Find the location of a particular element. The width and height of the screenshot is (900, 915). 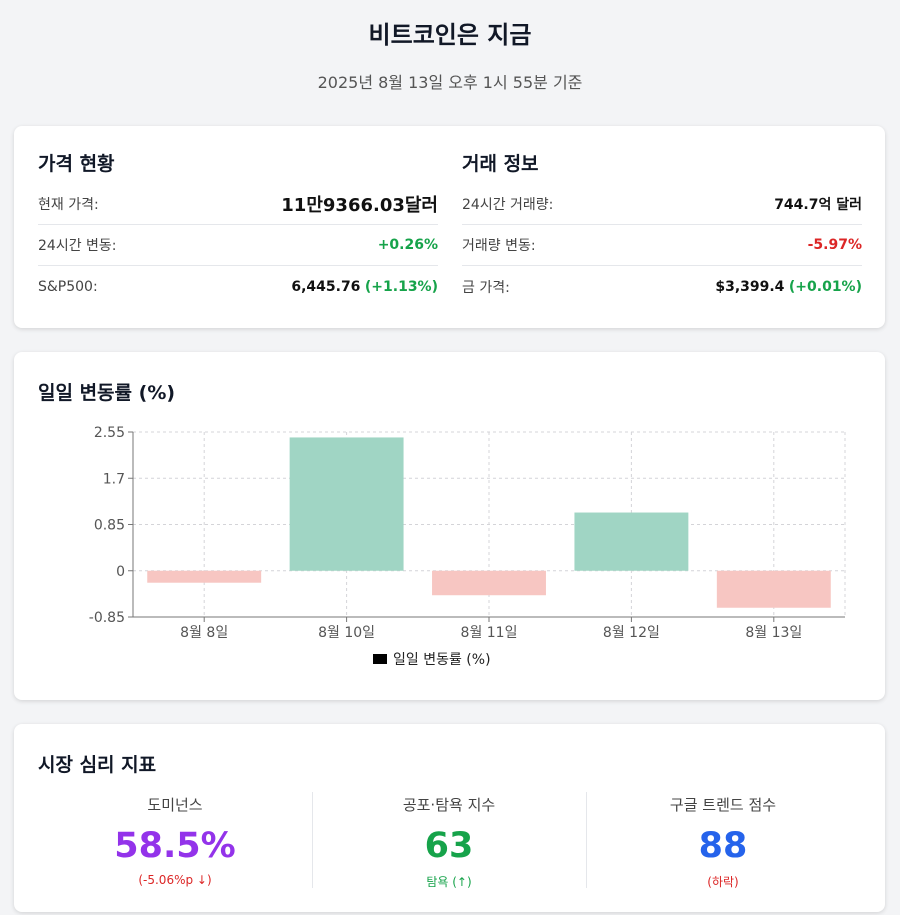

gold-price-change: (+0.01%) is located at coordinates (825, 286).